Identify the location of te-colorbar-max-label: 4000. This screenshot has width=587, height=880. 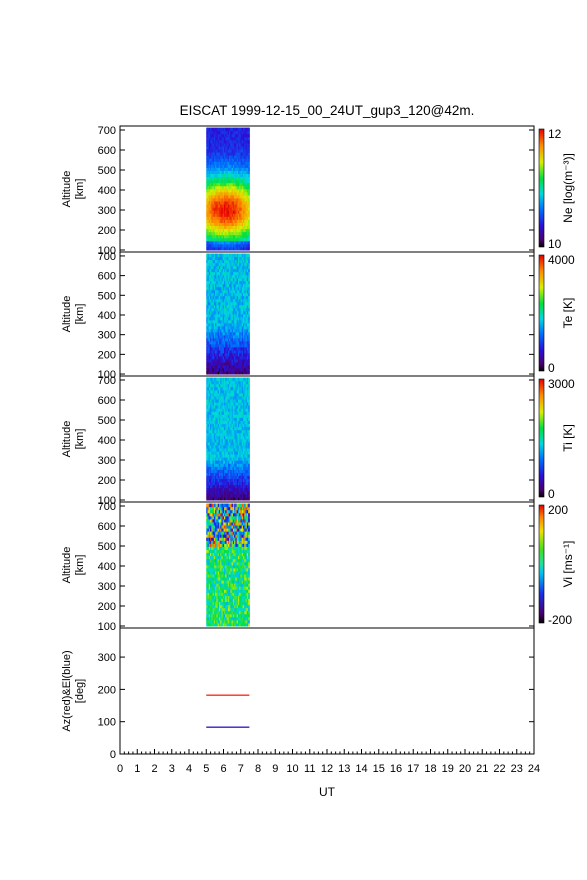
(561, 260).